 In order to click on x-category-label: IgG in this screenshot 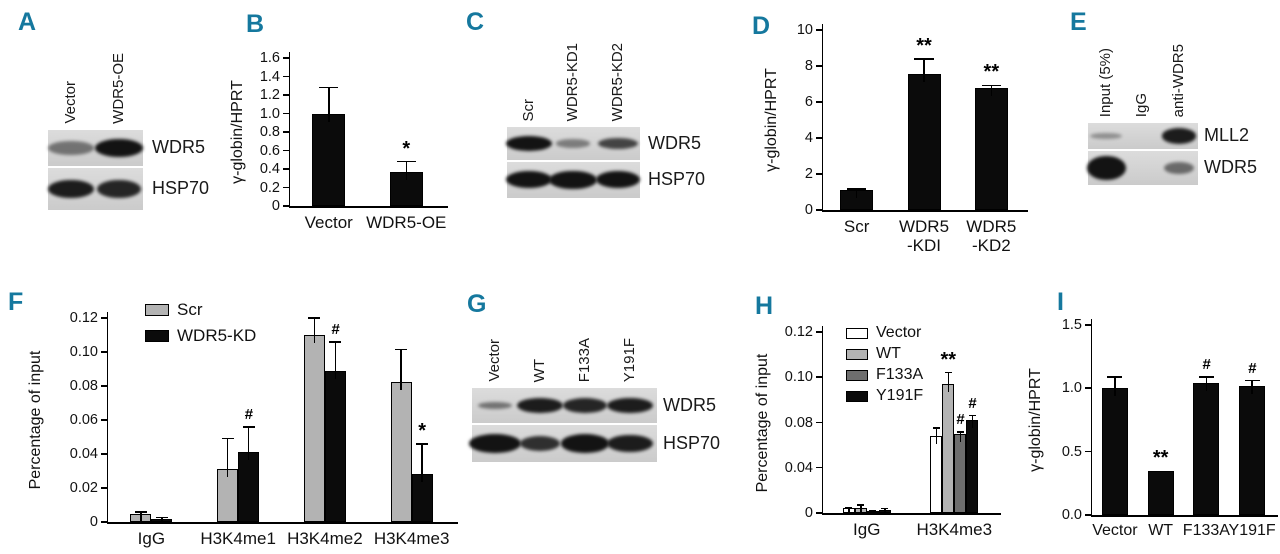, I will do `click(151, 538)`.